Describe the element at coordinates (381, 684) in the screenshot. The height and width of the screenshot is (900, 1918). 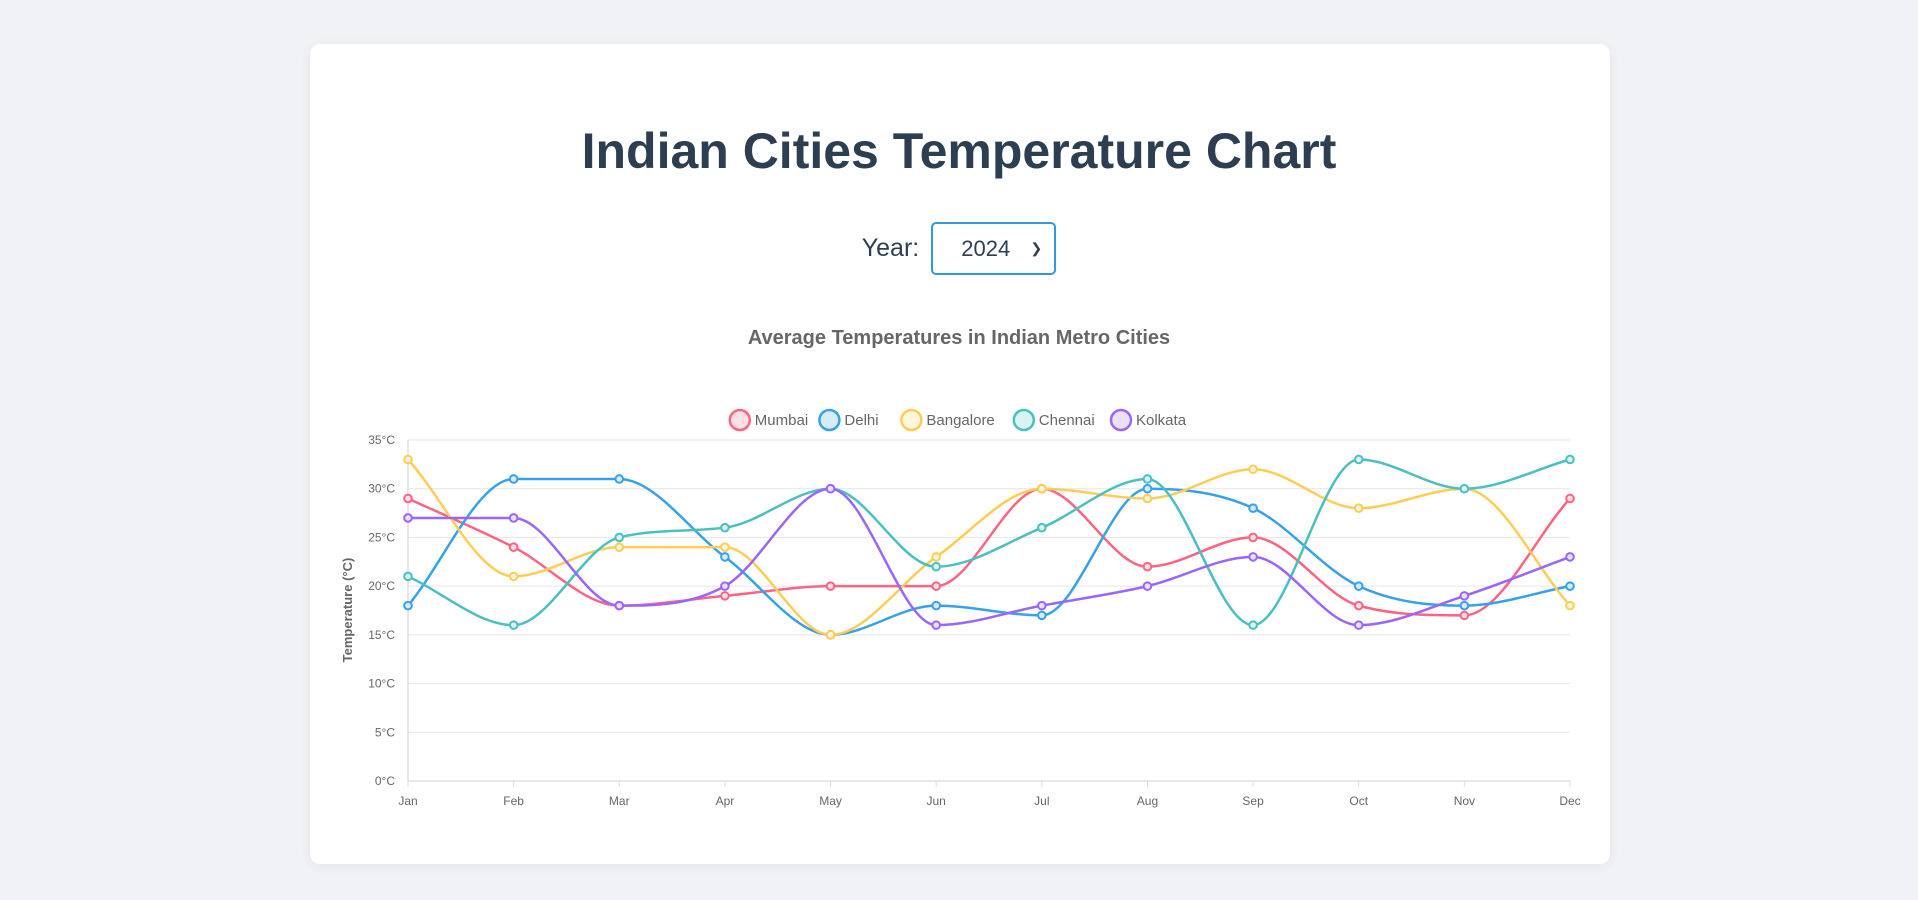
I see `y-tick-label: 10°C` at that location.